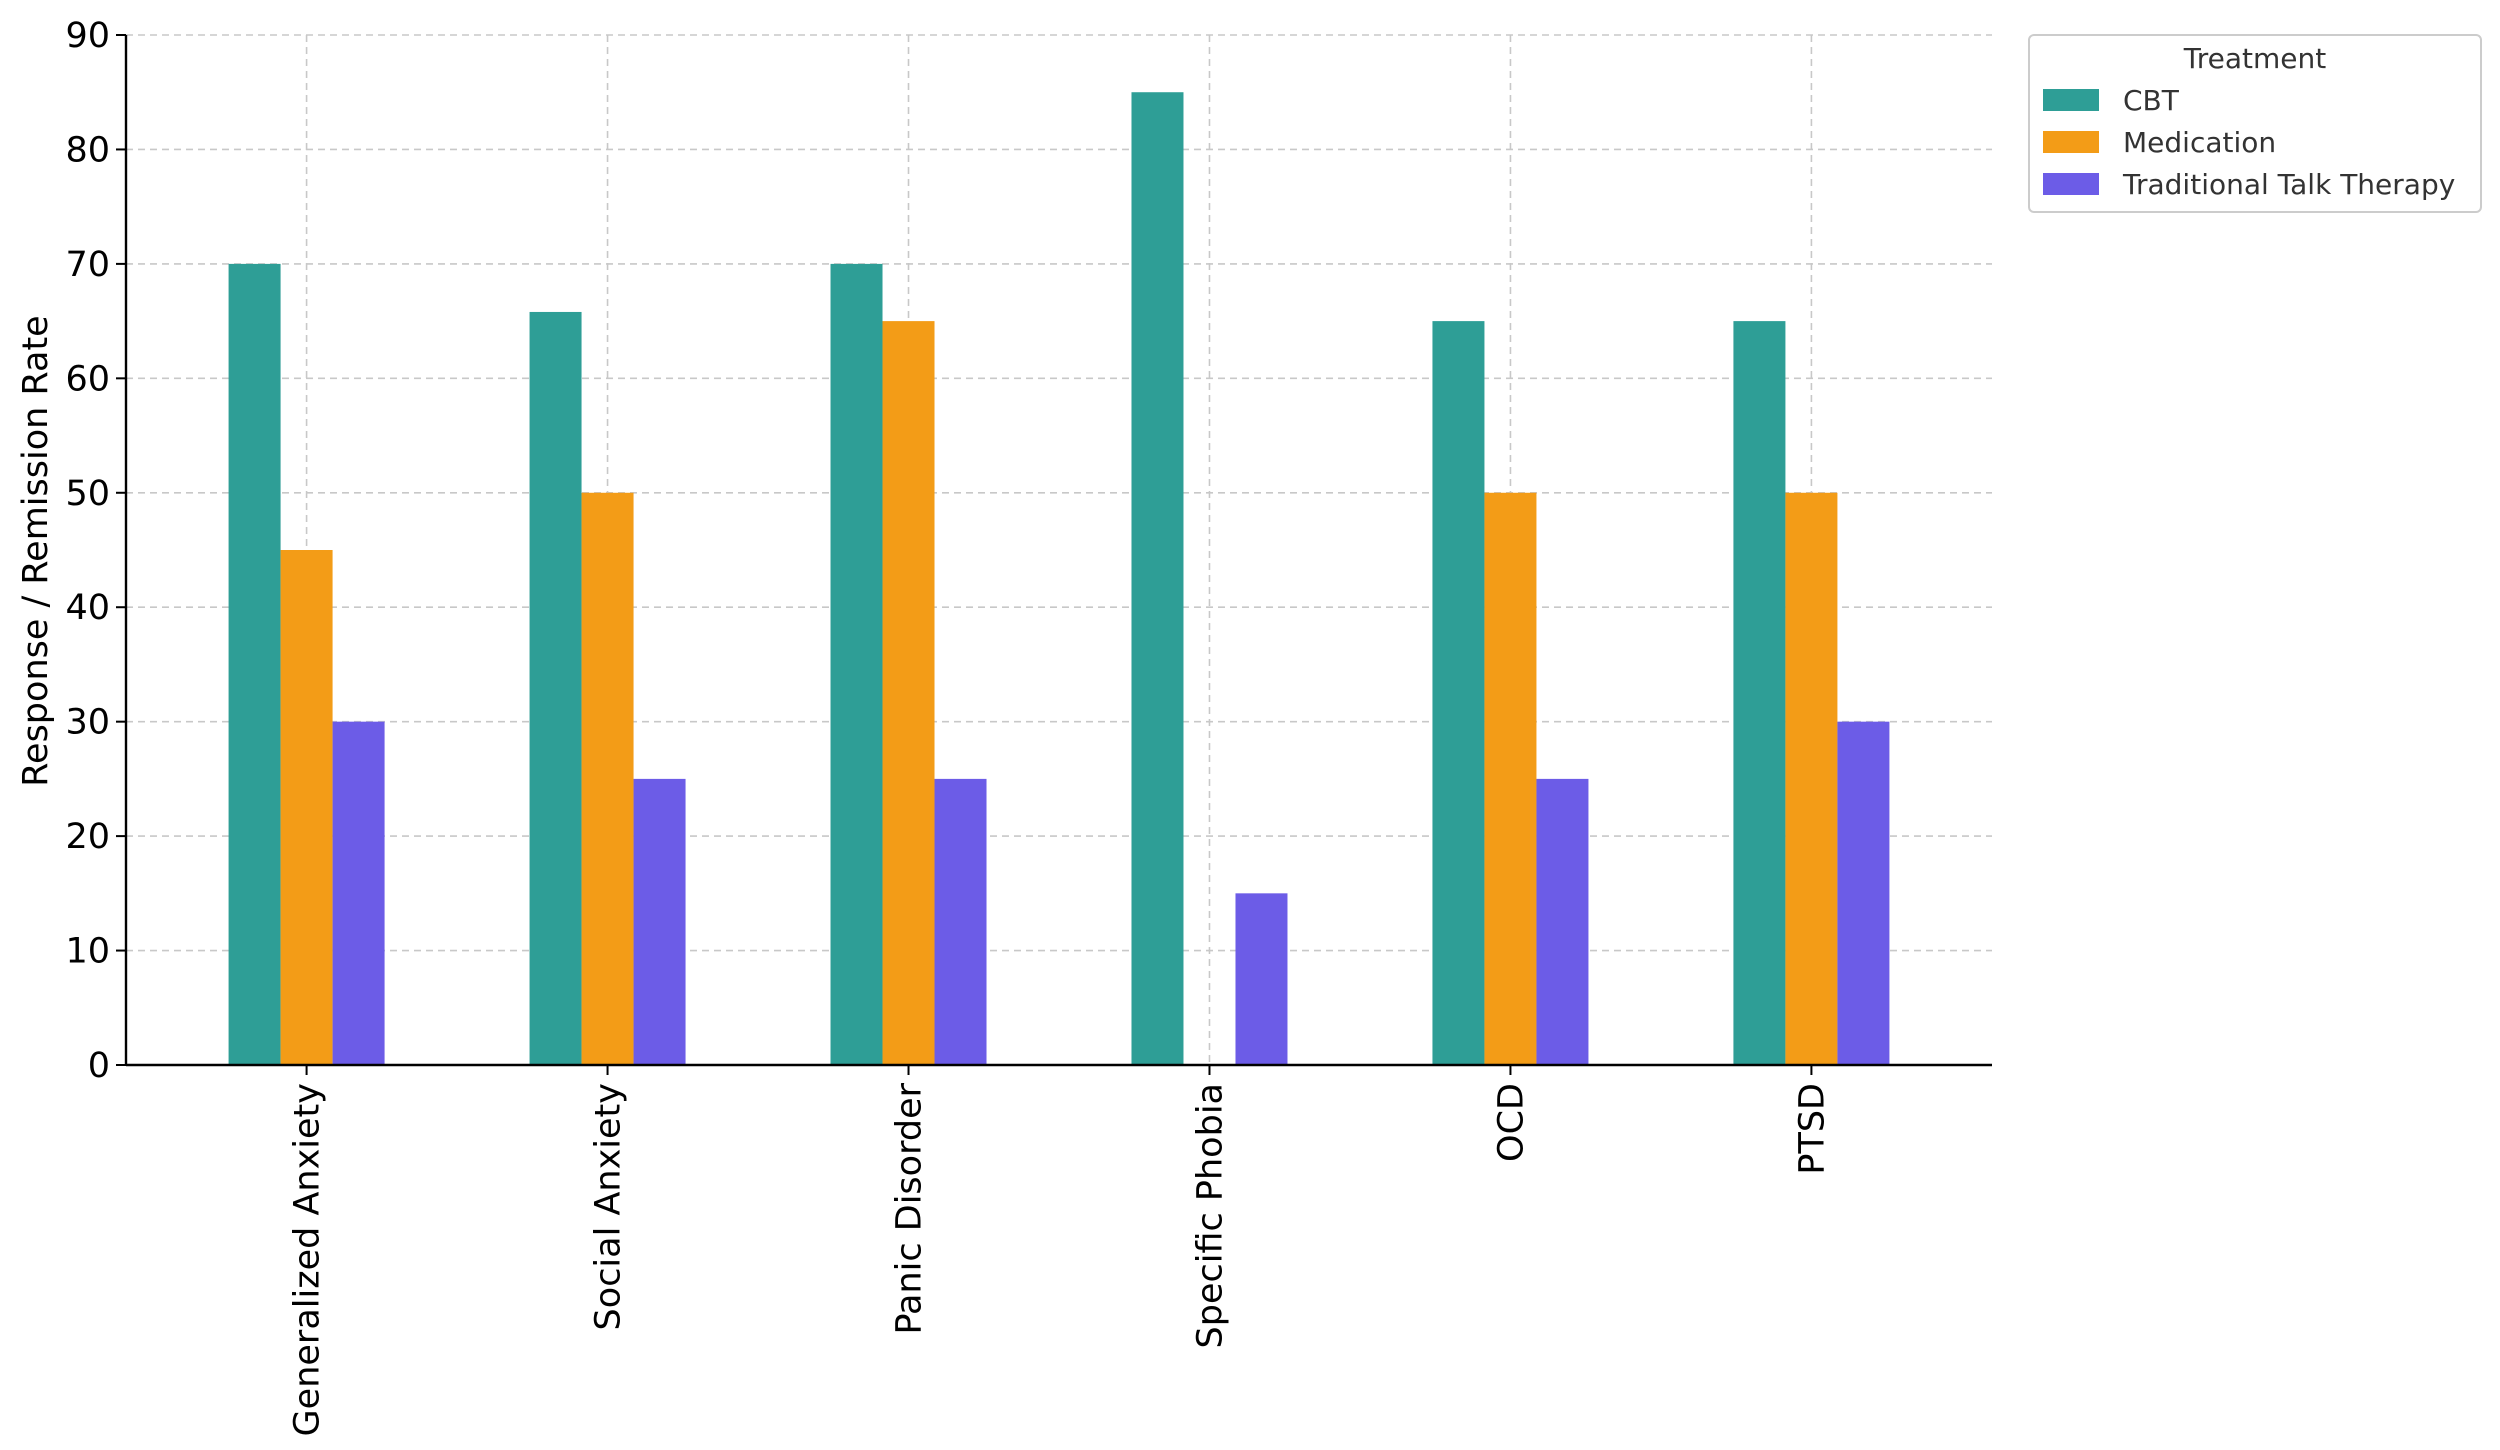 Image resolution: width=2500 pixels, height=1450 pixels. Describe the element at coordinates (36, 550) in the screenshot. I see `y-axis-label: Response / Remission Rate` at that location.